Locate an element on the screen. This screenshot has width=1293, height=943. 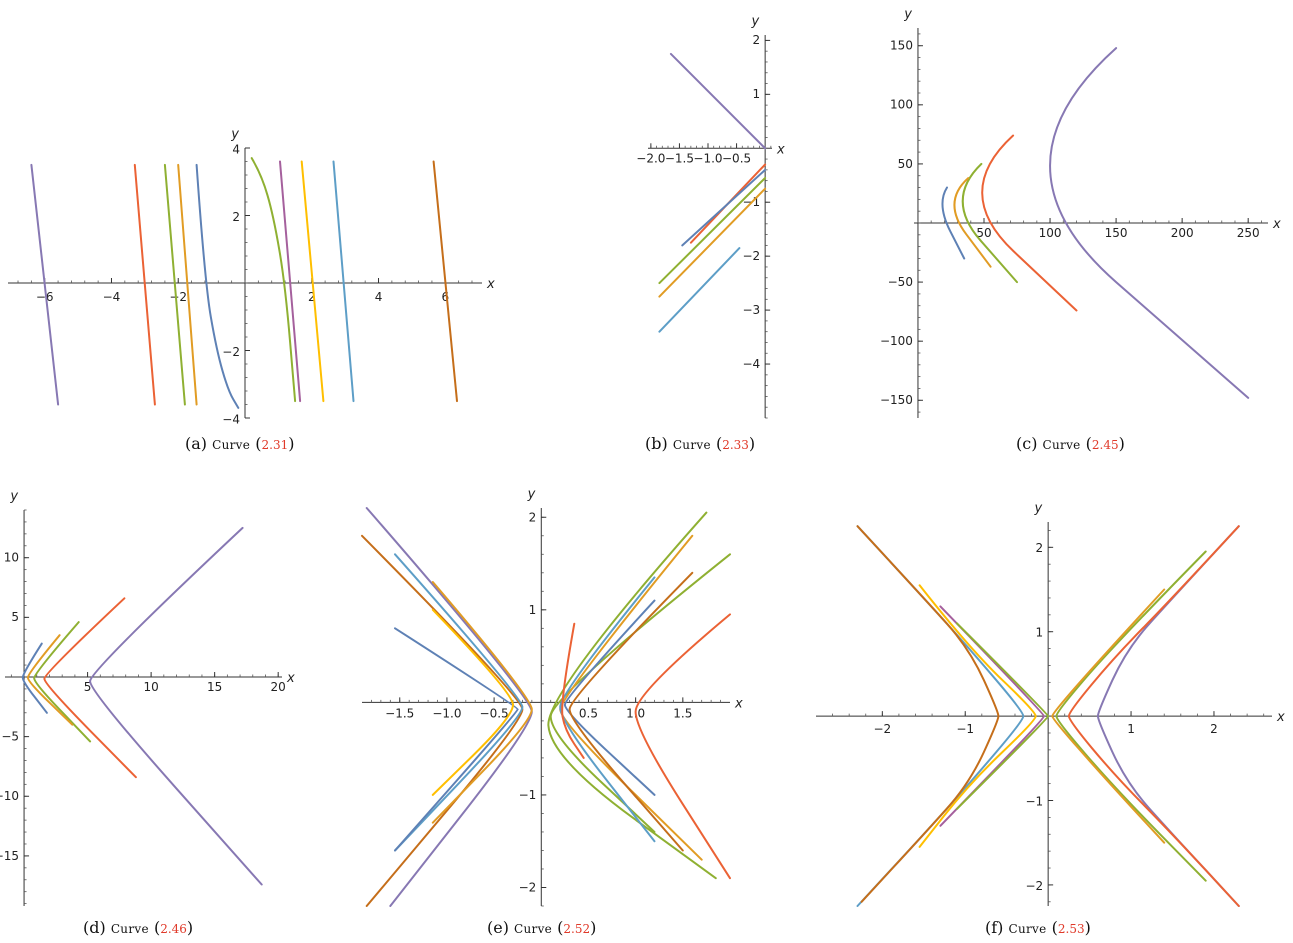
x-tick-label: 200 is located at coordinates (1182, 233).